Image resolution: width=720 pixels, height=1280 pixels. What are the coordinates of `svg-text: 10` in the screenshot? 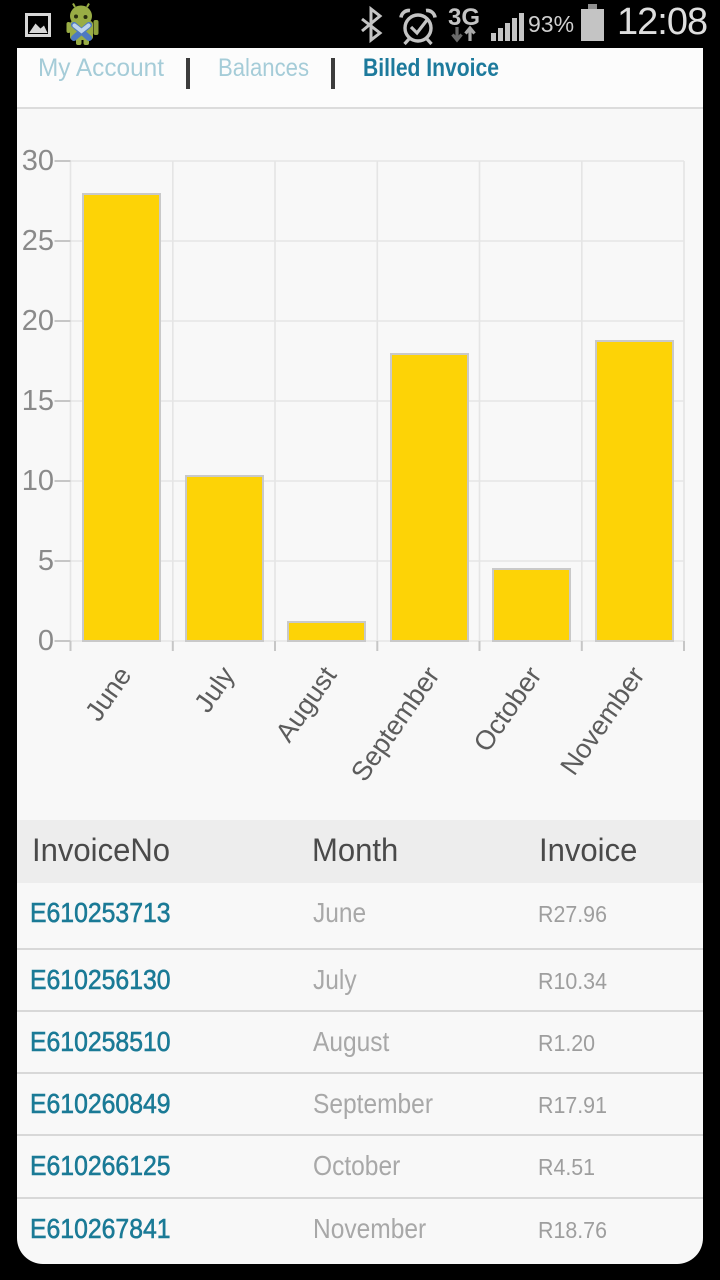 It's located at (38, 481).